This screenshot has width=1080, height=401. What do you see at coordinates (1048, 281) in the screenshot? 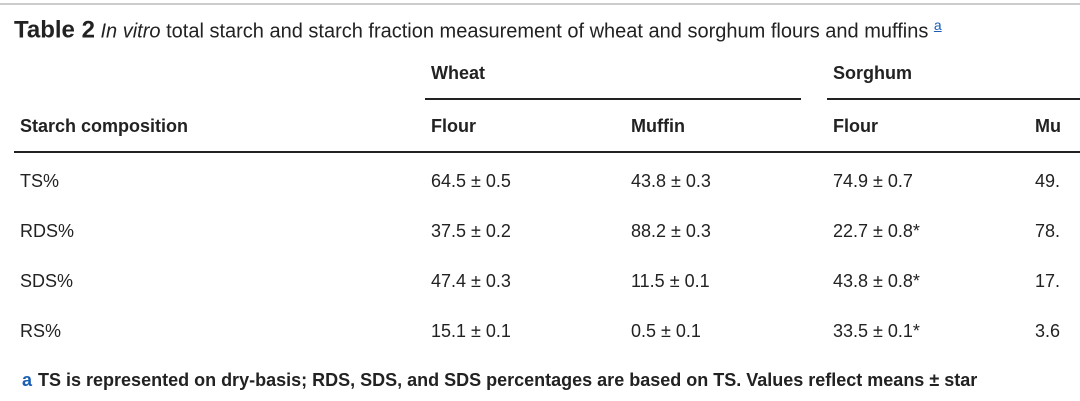
I see `cell: 17.` at bounding box center [1048, 281].